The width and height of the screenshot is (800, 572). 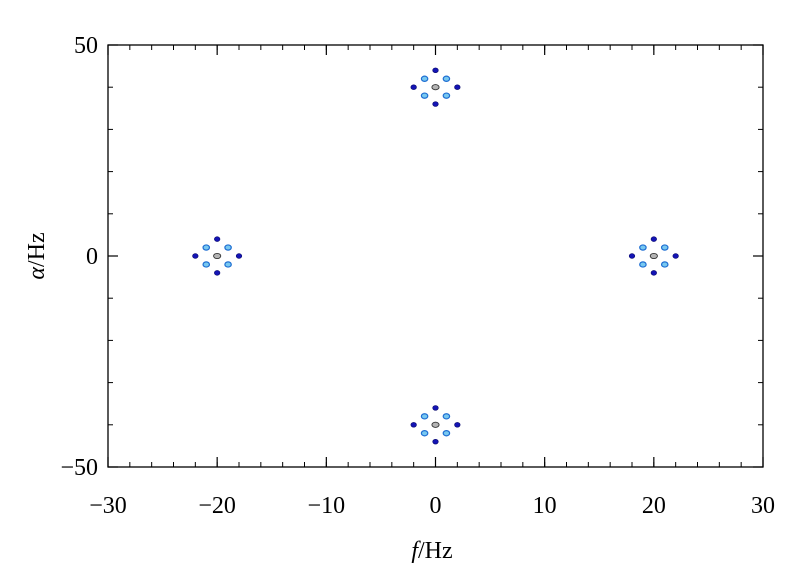 What do you see at coordinates (79, 468) in the screenshot?
I see `y-tick-label: −50` at bounding box center [79, 468].